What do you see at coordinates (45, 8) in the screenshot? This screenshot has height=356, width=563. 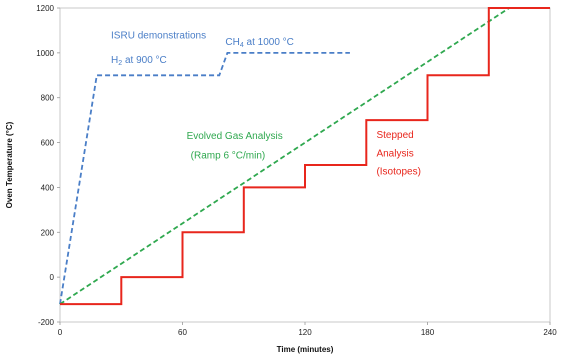 I see `y-tick-label: 1200` at bounding box center [45, 8].